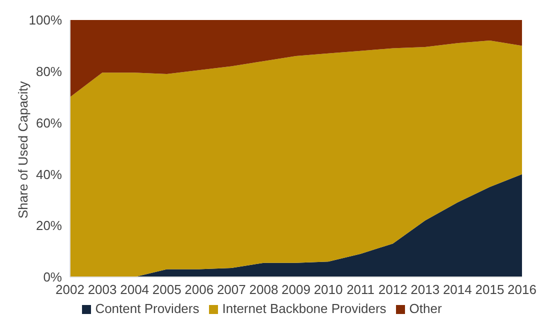 This screenshot has height=327, width=550. Describe the element at coordinates (199, 290) in the screenshot. I see `x-tick-label: 2006` at that location.